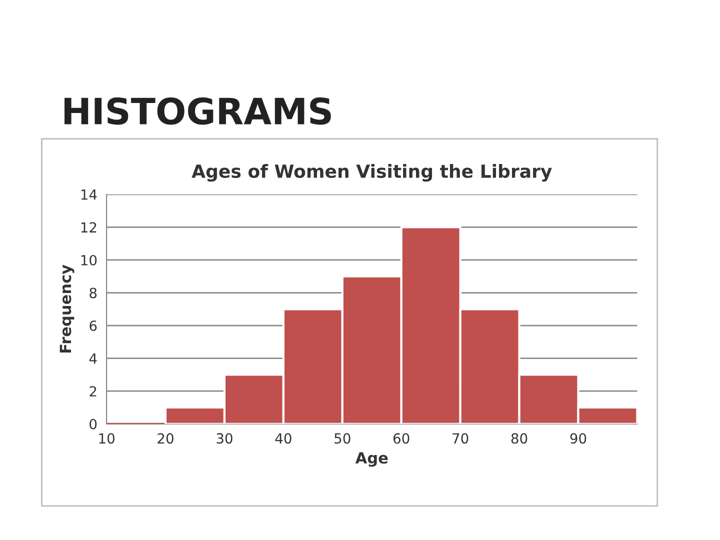 The height and width of the screenshot is (540, 720). What do you see at coordinates (578, 438) in the screenshot?
I see `x-tick-label: 90` at bounding box center [578, 438].